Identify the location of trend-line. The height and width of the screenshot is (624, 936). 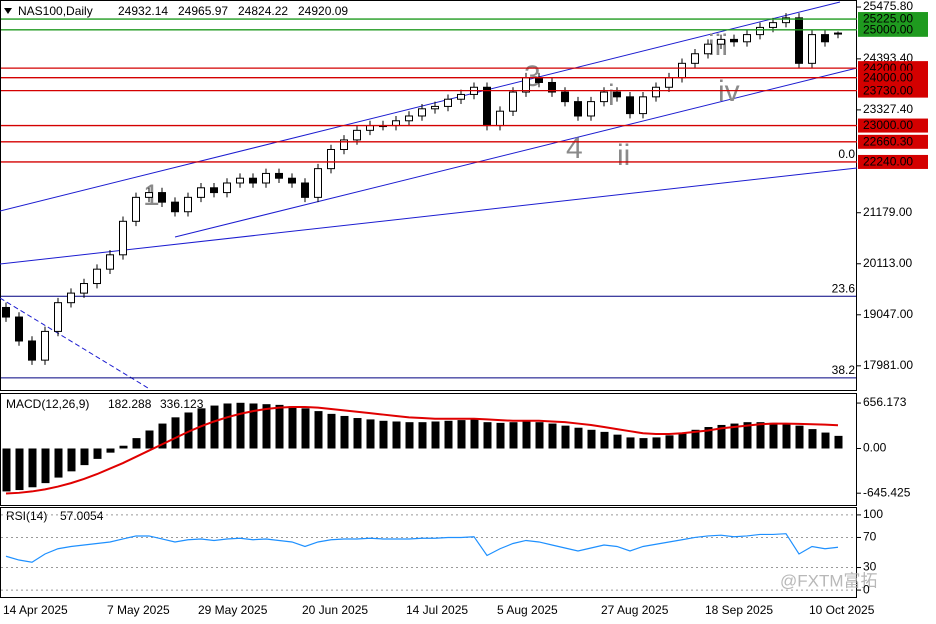
(74, 343).